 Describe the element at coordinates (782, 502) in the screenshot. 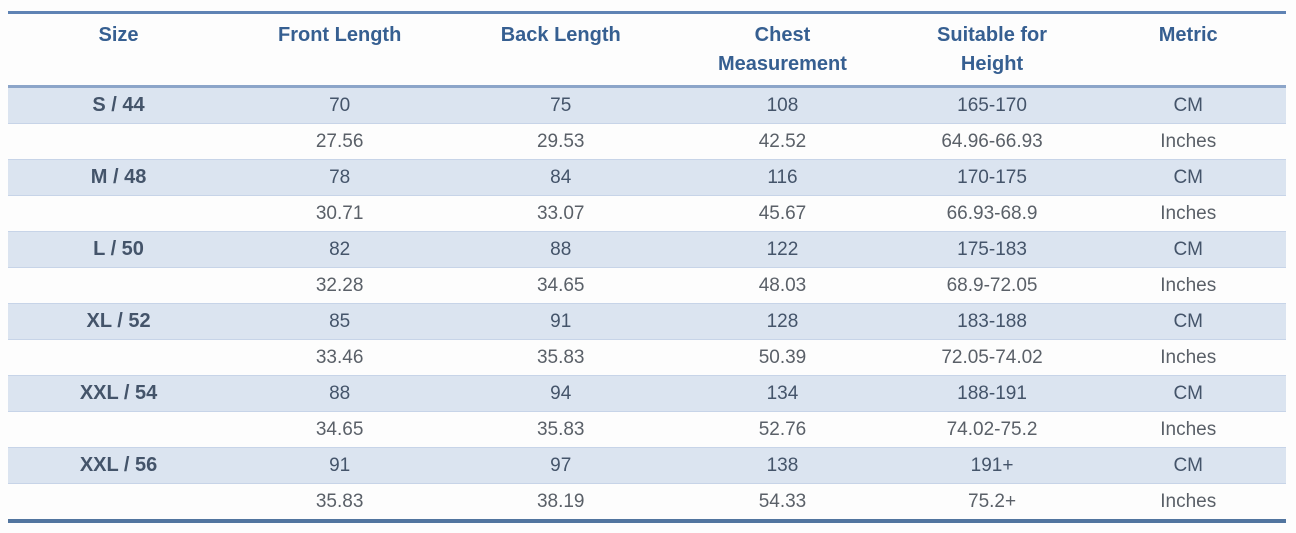

I see `table-cell-chest: 54.33` at that location.